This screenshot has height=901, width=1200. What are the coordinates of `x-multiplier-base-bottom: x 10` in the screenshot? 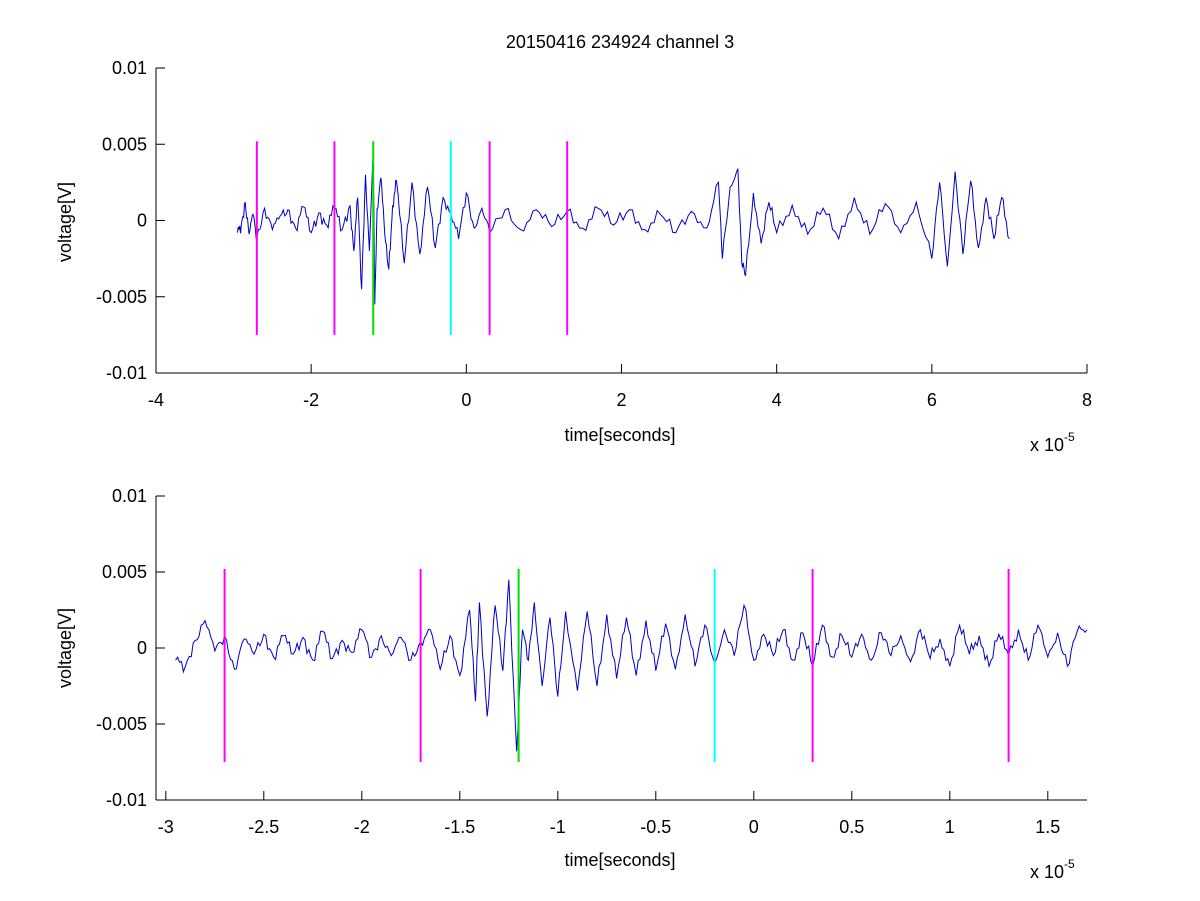 It's located at (1047, 872).